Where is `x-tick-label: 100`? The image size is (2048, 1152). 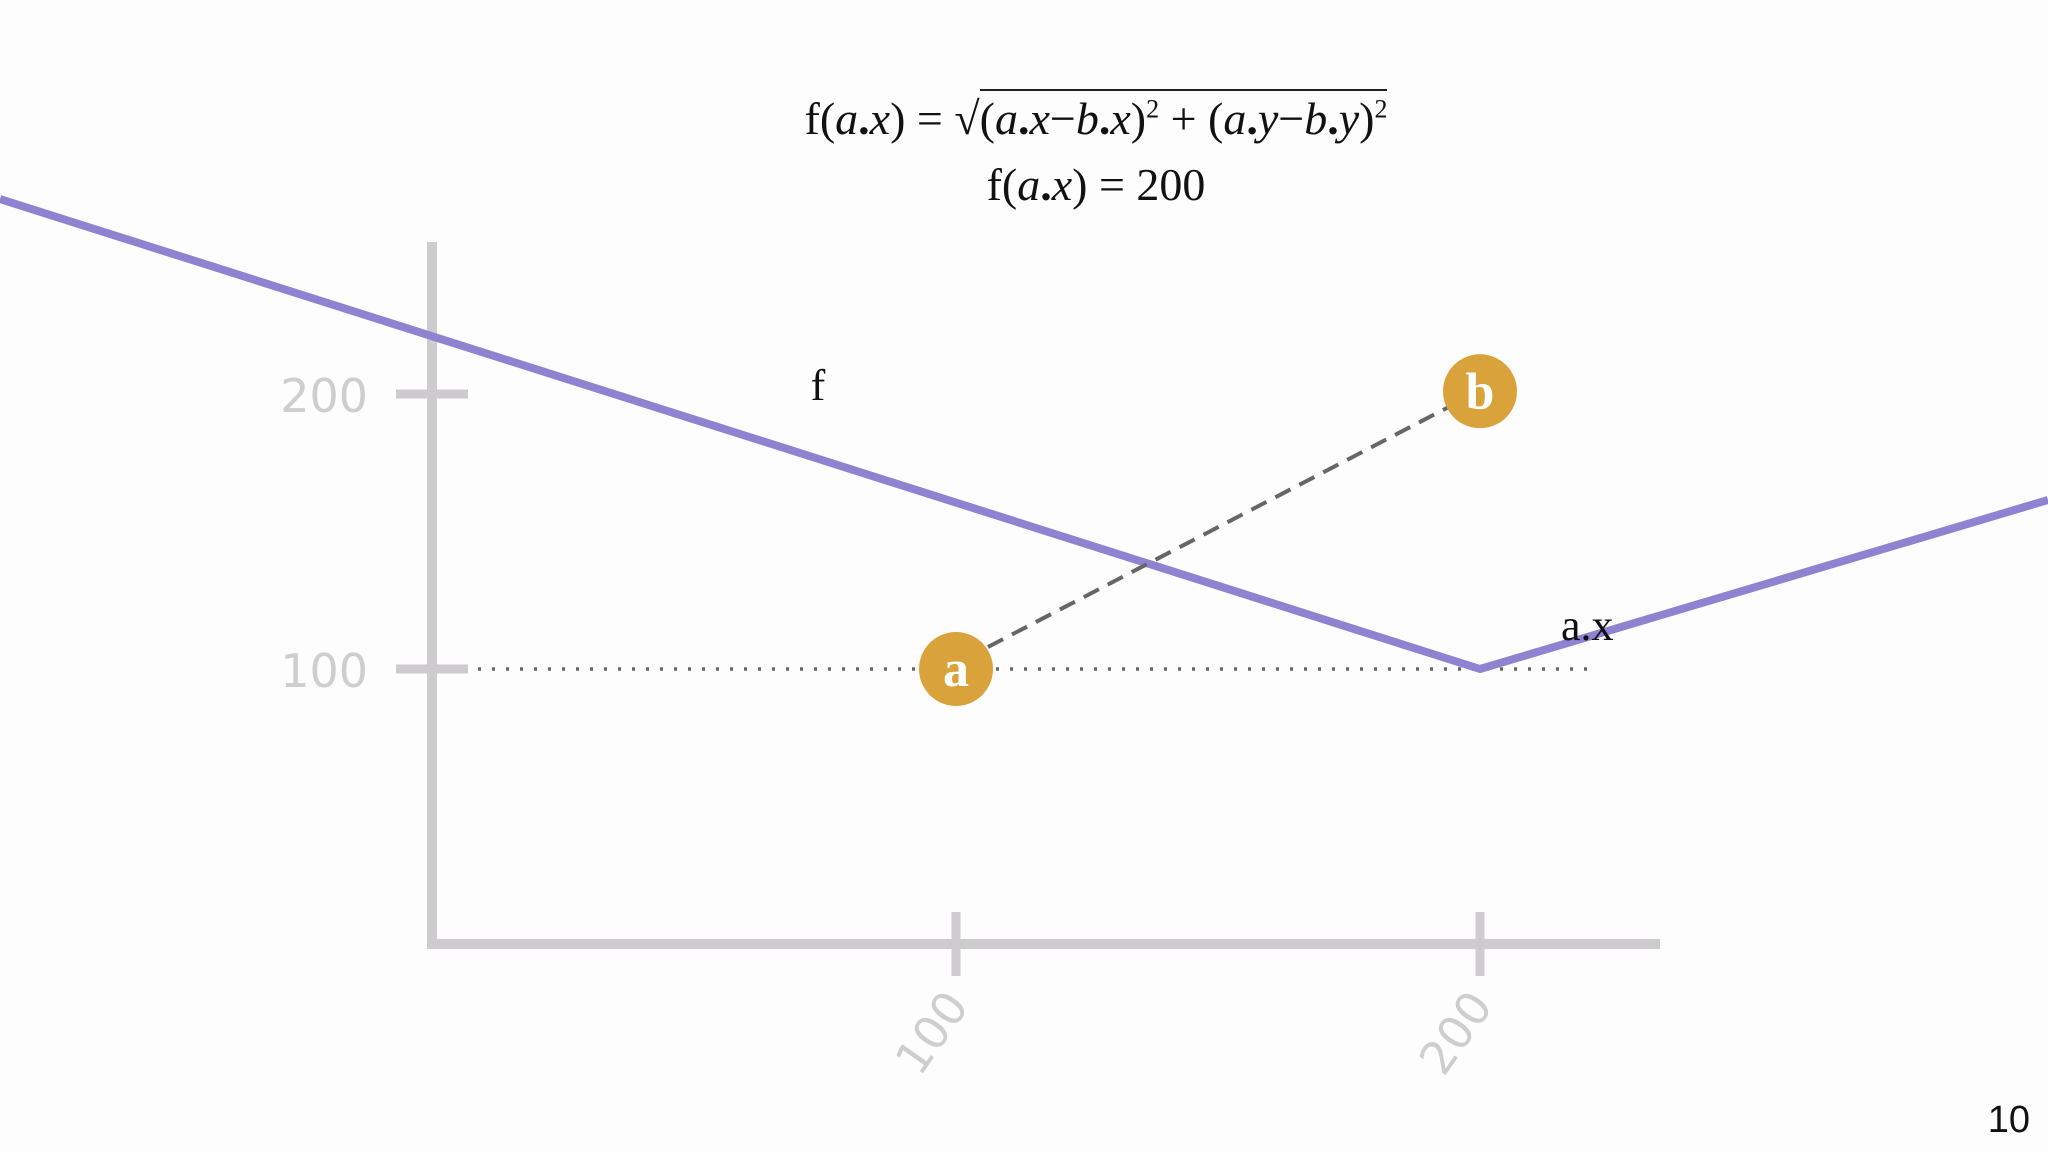 x-tick-label: 100 is located at coordinates (931, 1032).